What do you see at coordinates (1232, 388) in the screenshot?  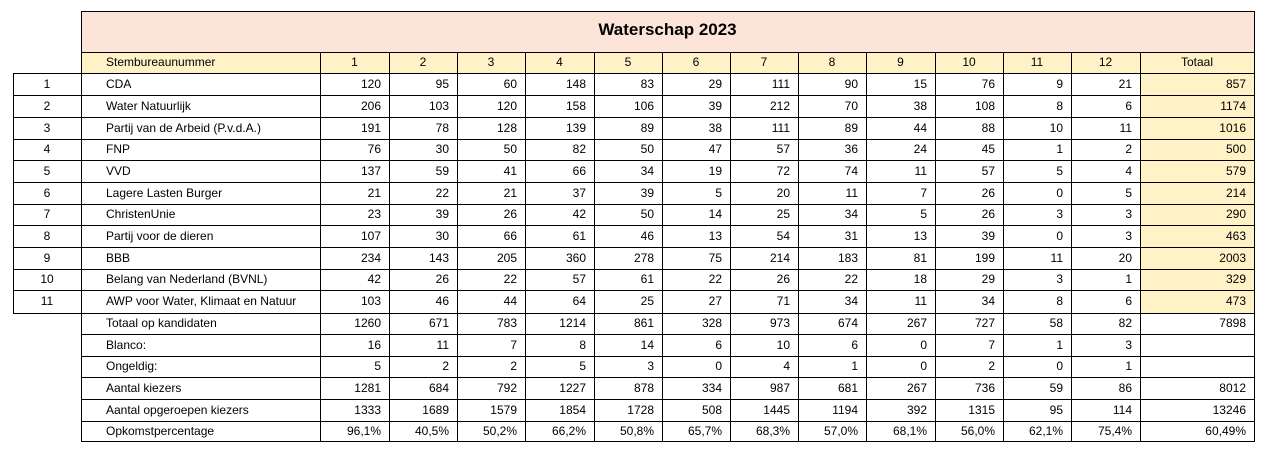 I see `summary-total: 8012` at bounding box center [1232, 388].